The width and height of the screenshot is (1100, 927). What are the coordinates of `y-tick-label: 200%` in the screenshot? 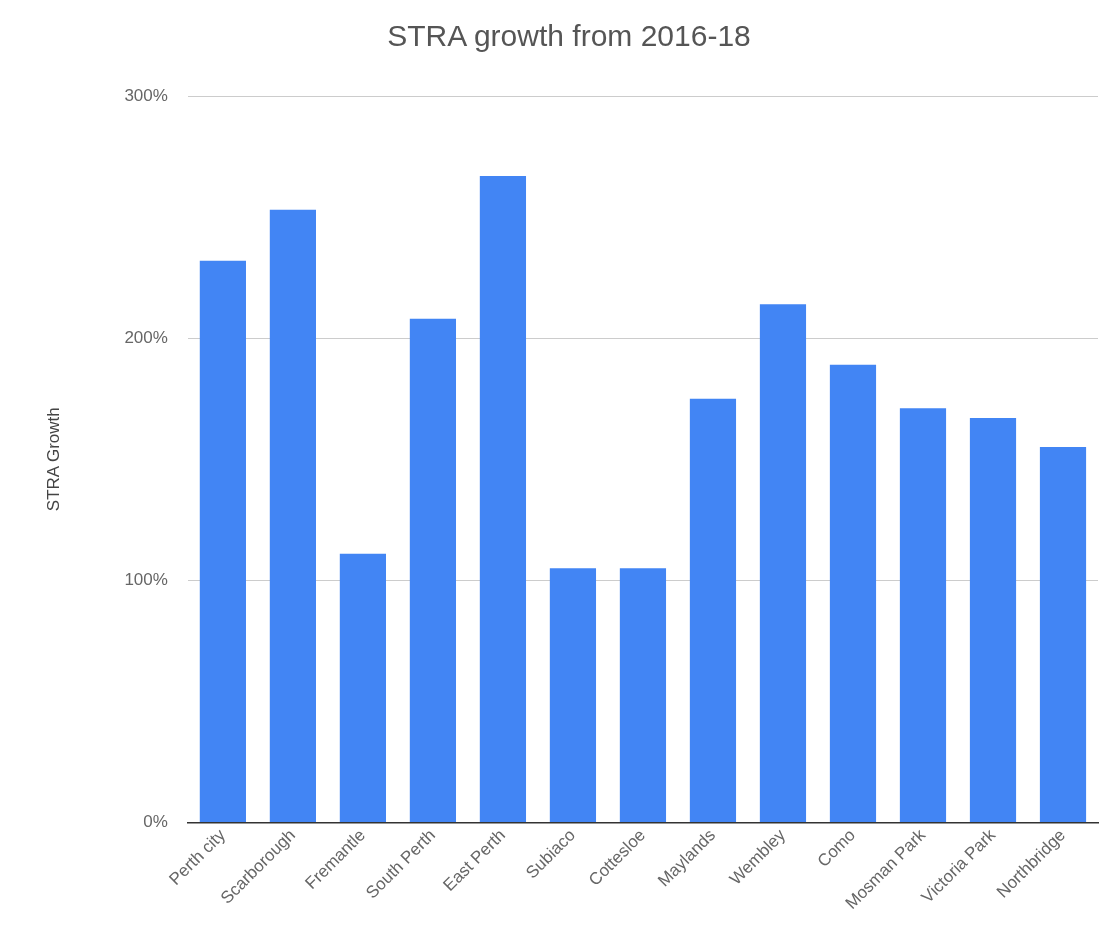 It's located at (146, 337).